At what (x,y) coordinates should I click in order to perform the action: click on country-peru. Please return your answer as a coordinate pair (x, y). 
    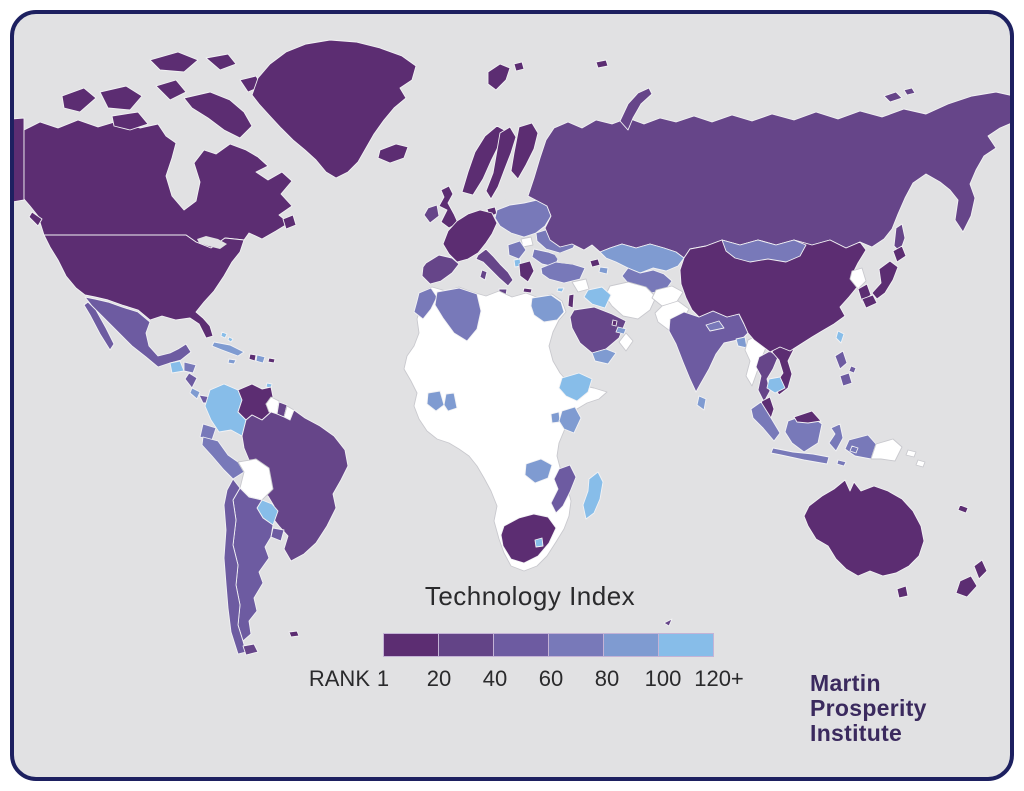
    Looking at the image, I should click on (223, 458).